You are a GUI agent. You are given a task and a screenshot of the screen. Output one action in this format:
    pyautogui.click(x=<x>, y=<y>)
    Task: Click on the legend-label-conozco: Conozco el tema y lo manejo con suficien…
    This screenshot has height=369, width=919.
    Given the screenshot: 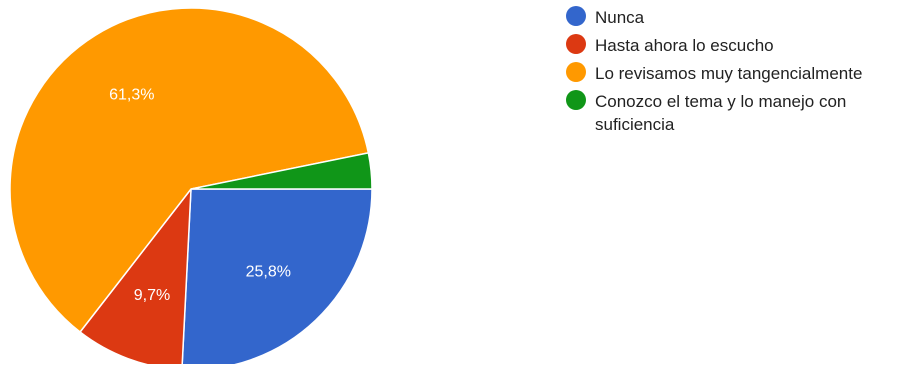 What is the action you would take?
    pyautogui.click(x=721, y=113)
    